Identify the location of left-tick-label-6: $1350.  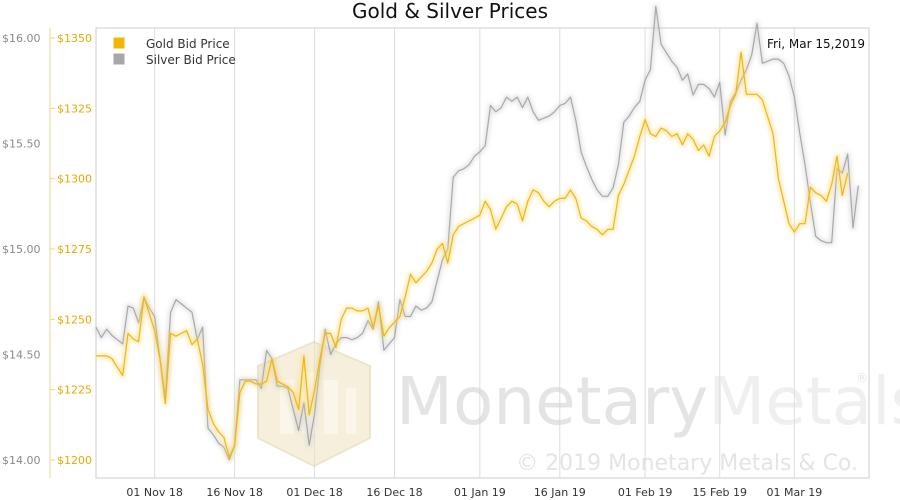
(74, 38).